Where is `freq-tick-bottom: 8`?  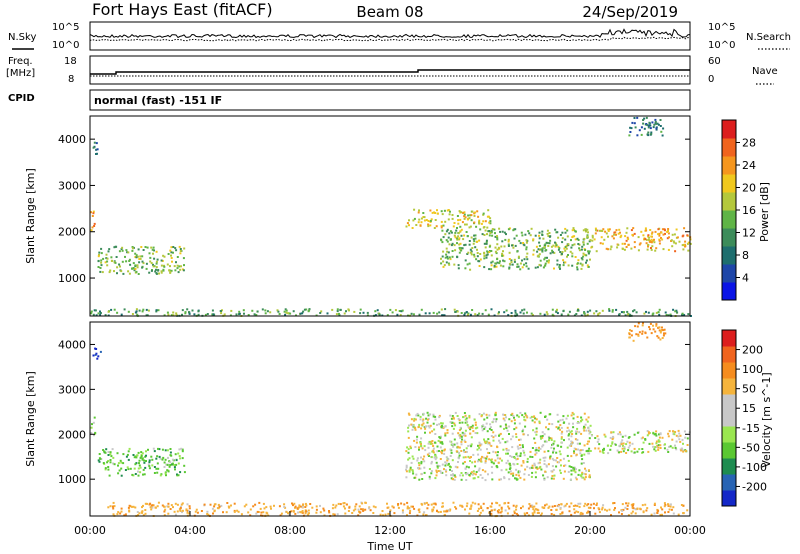 freq-tick-bottom: 8 is located at coordinates (71, 79).